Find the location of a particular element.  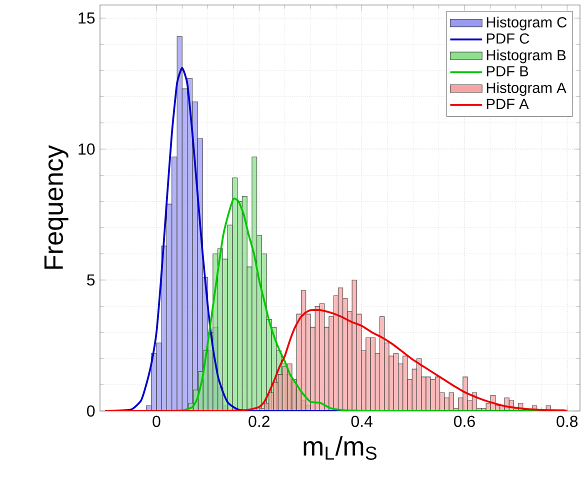

legend-label: Histogram B is located at coordinates (526, 57).